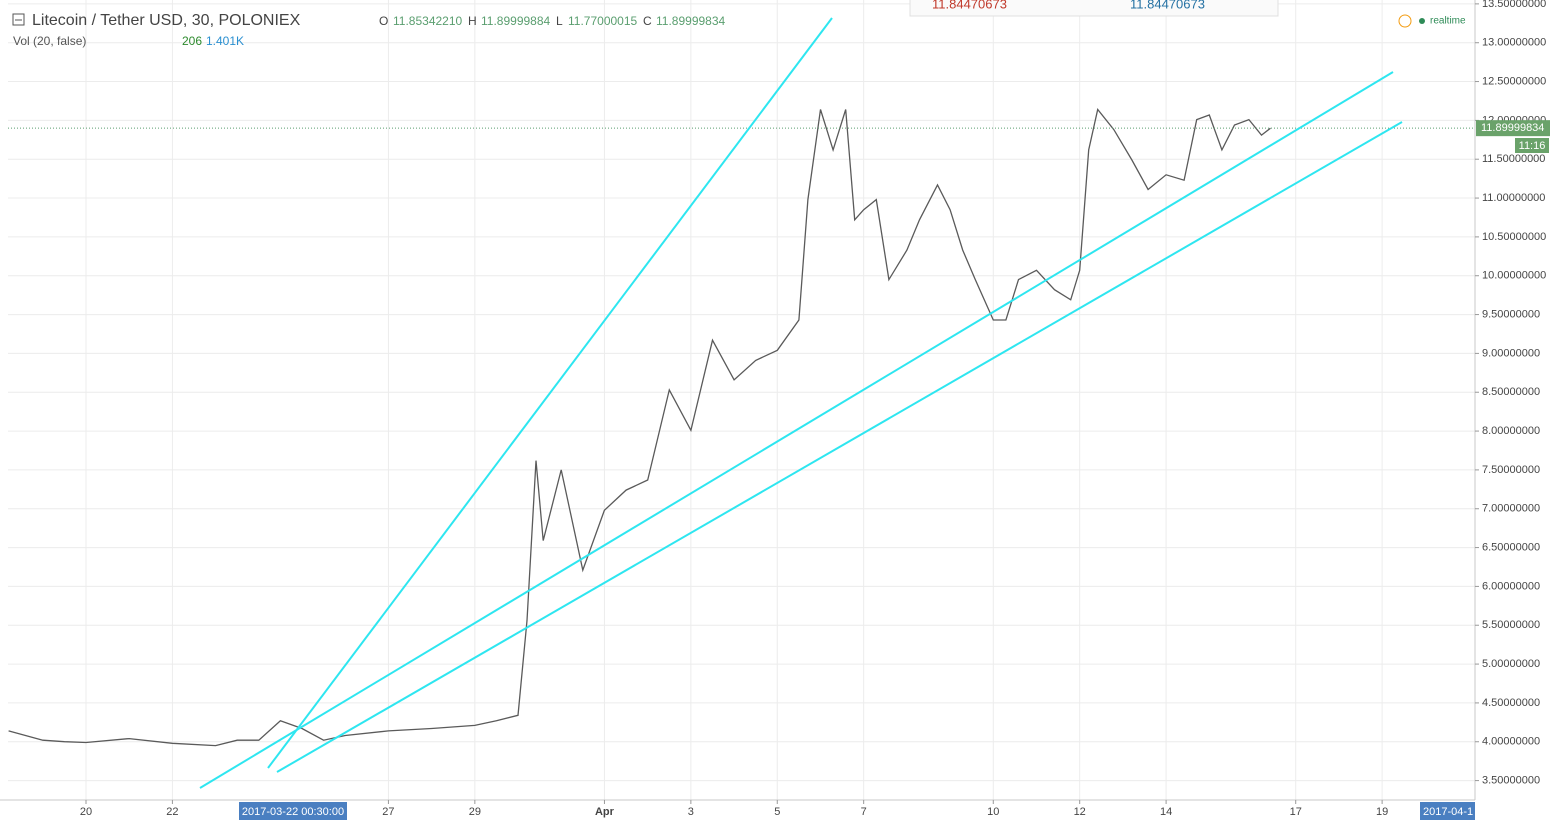  Describe the element at coordinates (605, 812) in the screenshot. I see `x-tick-label: Apr` at that location.